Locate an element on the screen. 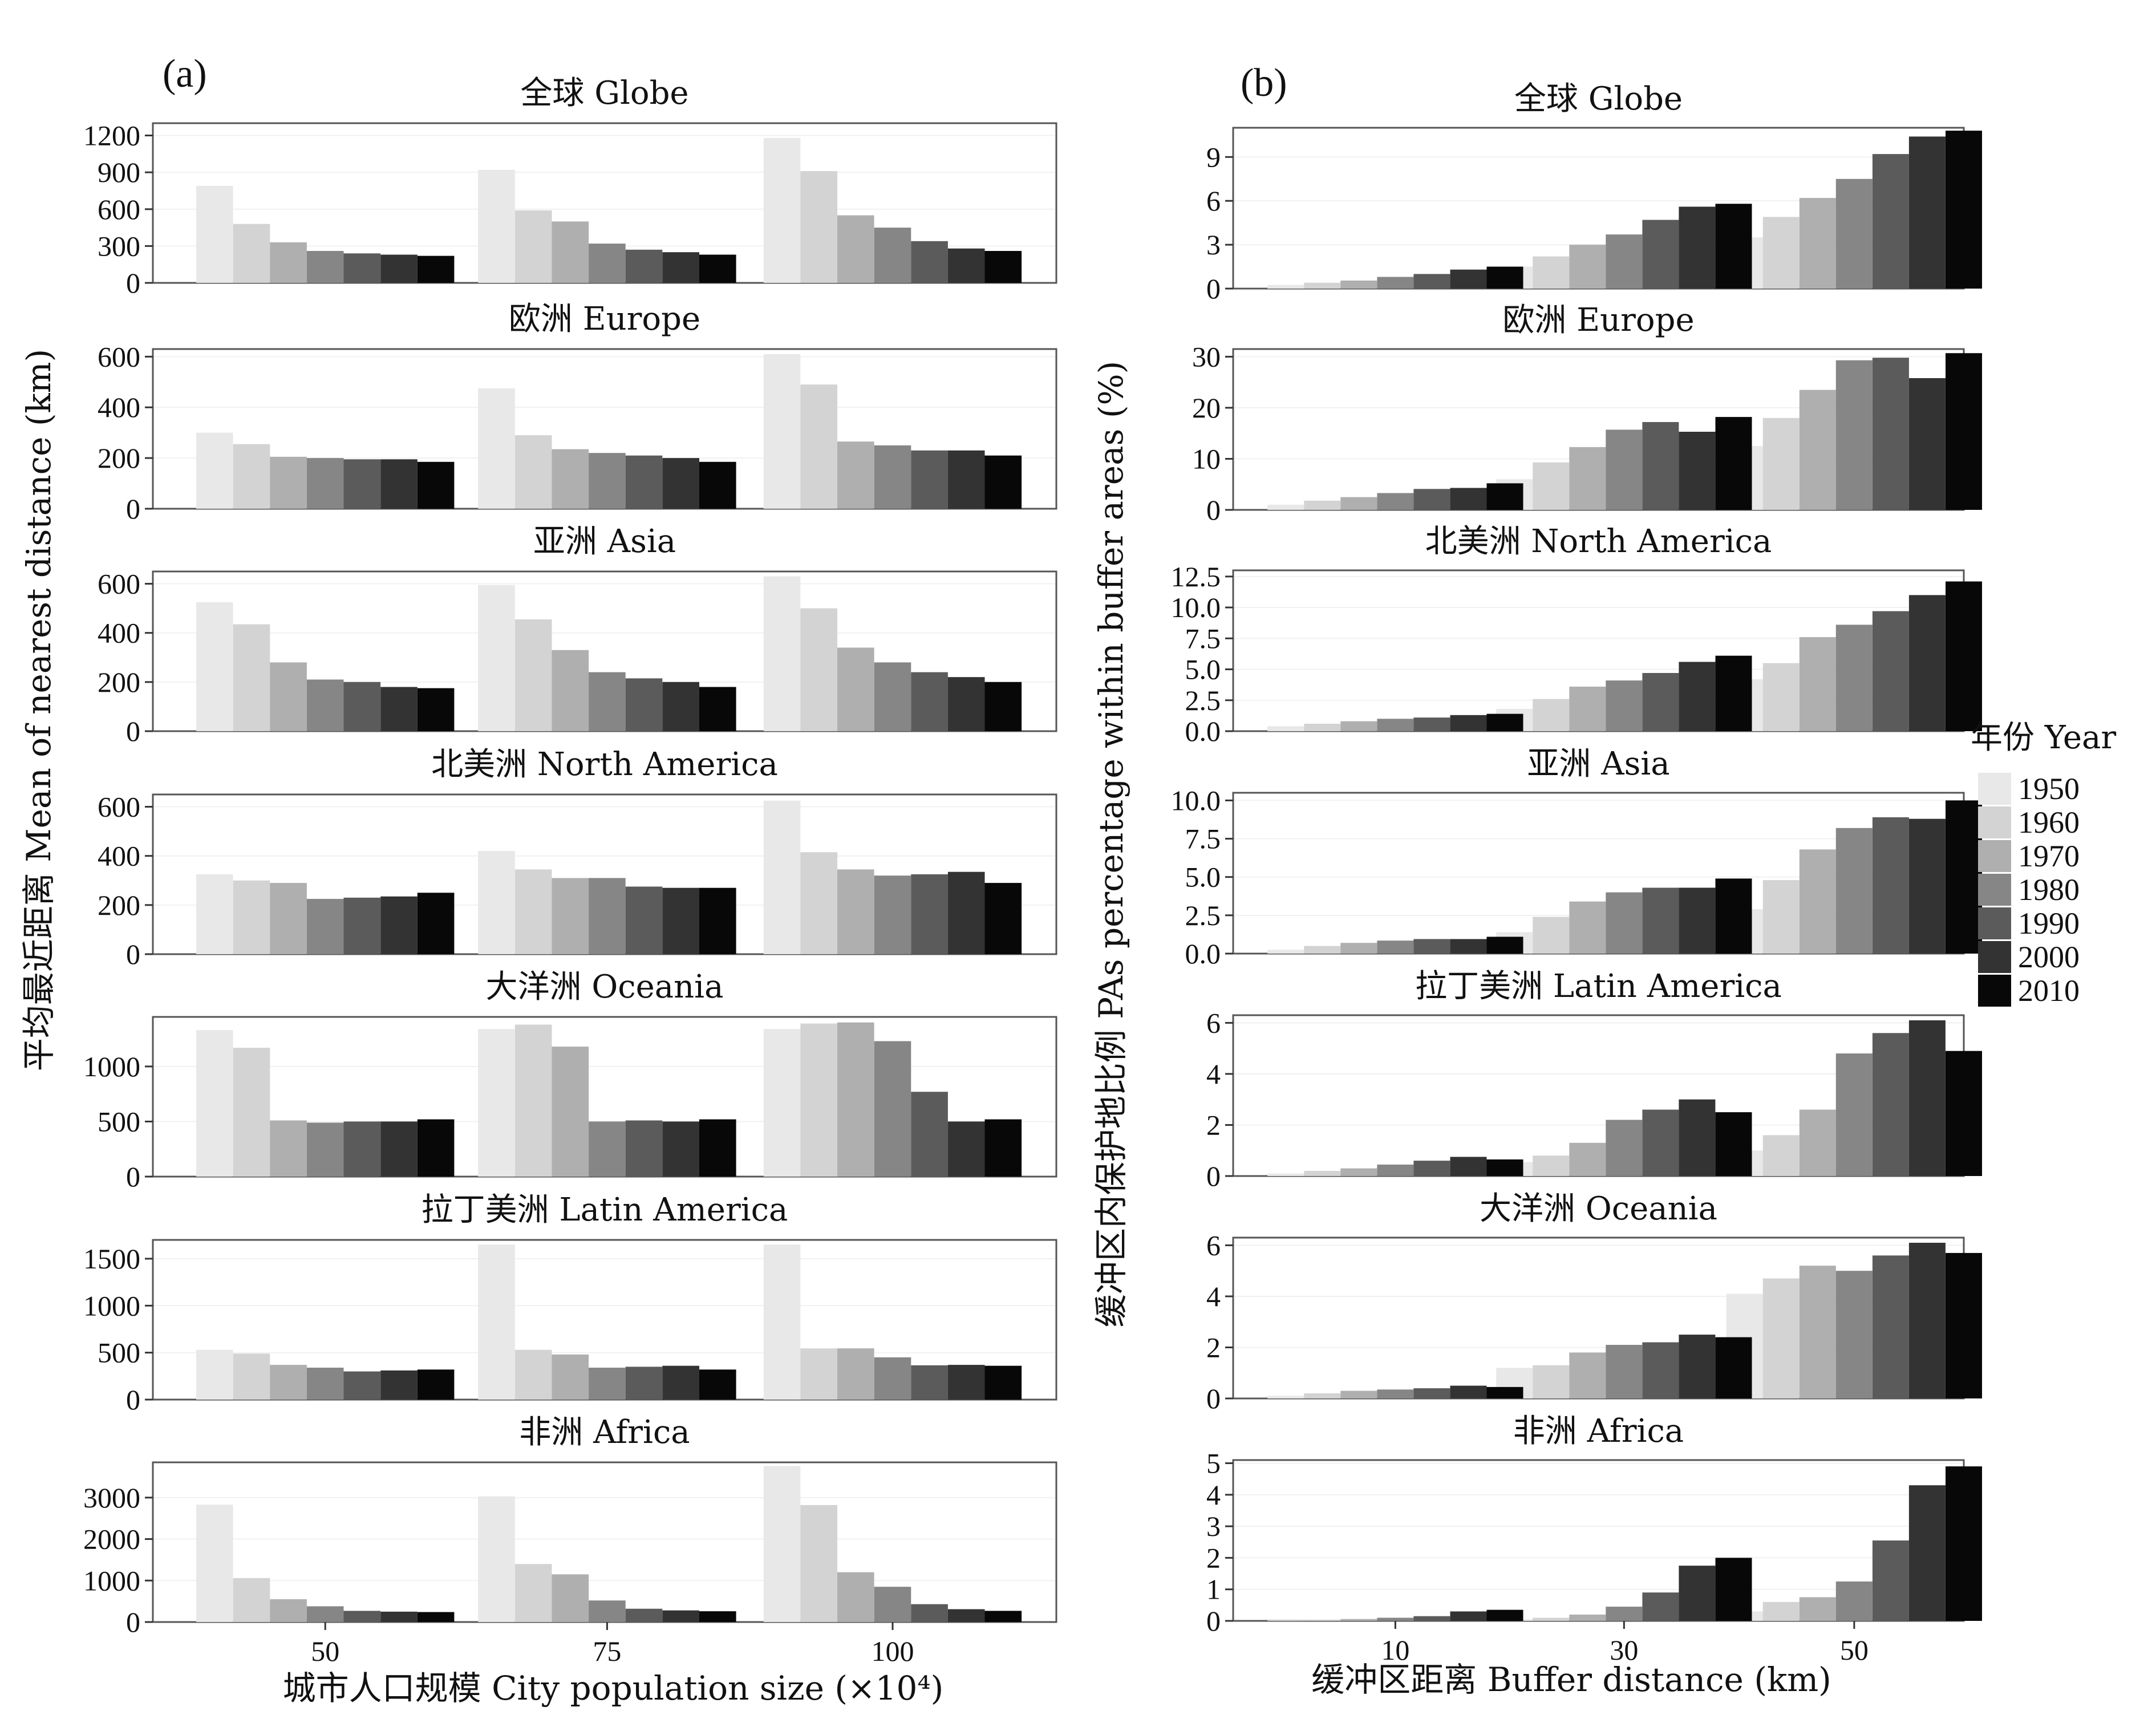  y-tick-label: 3 is located at coordinates (1213, 1526).